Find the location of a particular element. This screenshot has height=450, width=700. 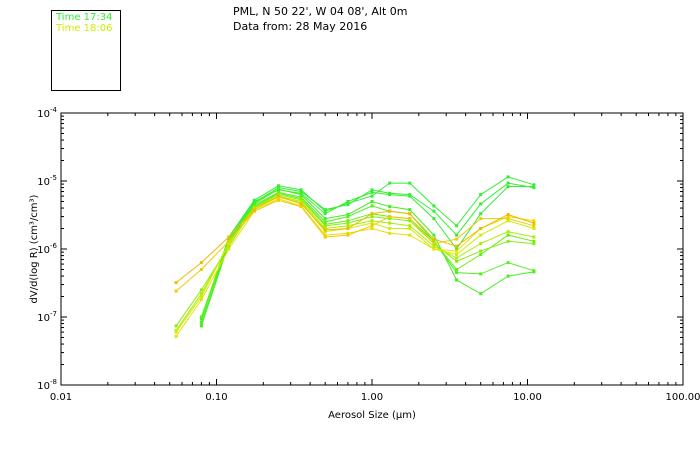

y-tick-label: 10-4 is located at coordinates (47, 113).